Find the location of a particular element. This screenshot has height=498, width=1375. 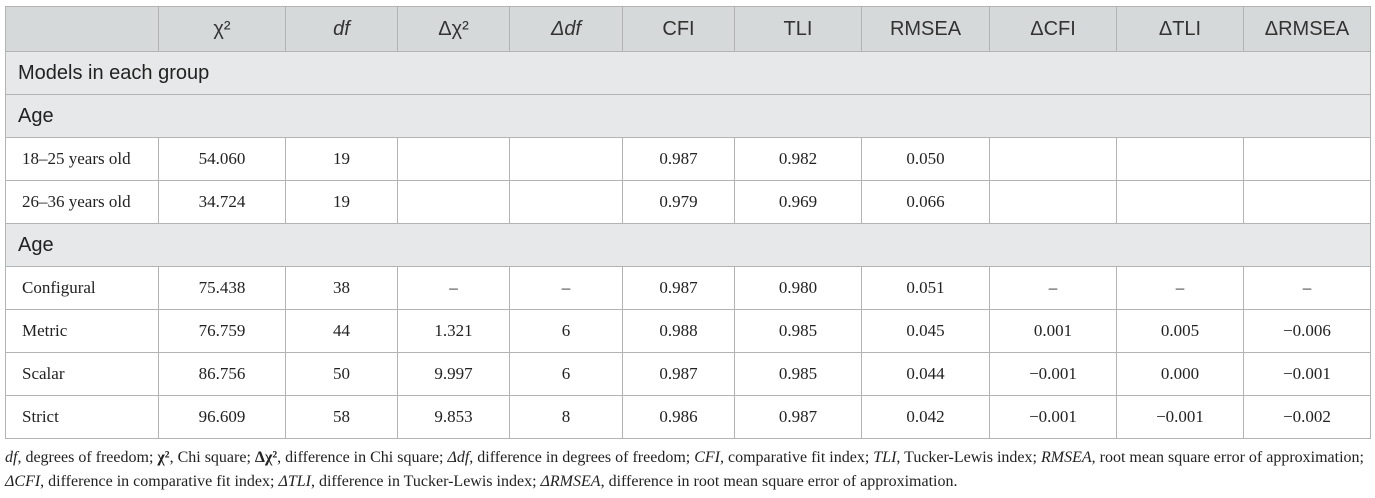

table-row: Configural 75.438 38– –0.987 0.980 0.051– – – is located at coordinates (688, 288).